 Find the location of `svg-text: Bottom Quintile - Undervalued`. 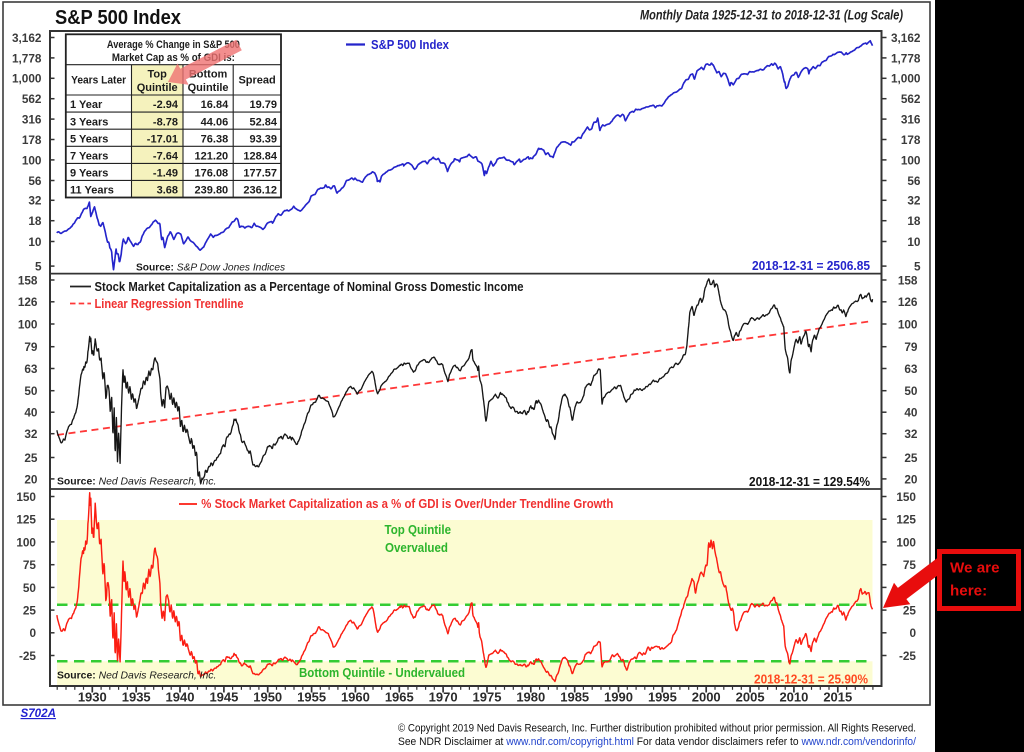

svg-text: Bottom Quintile - Undervalued is located at coordinates (382, 672).